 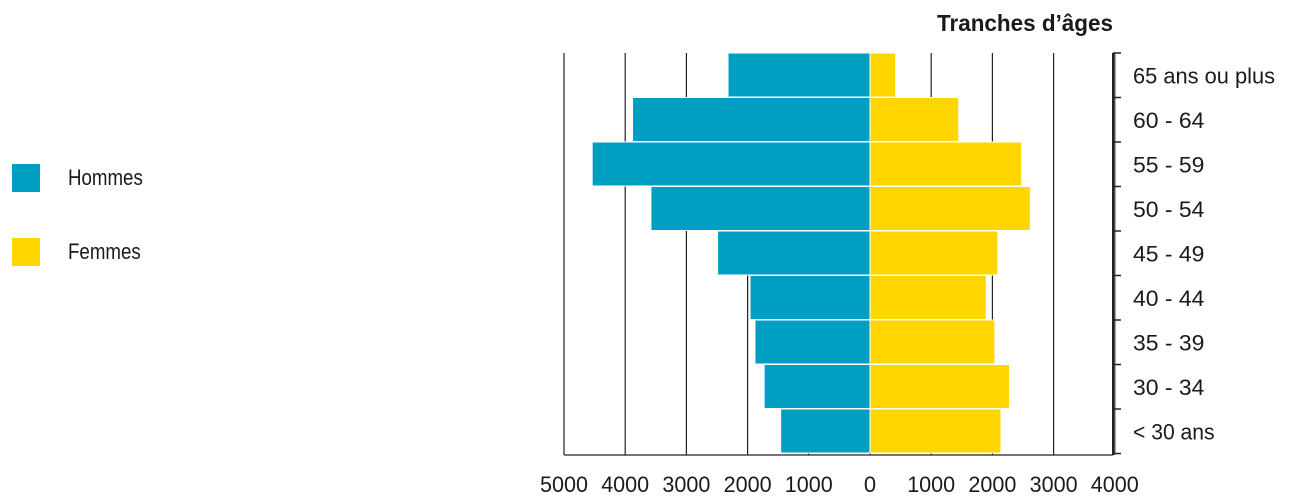 What do you see at coordinates (104, 251) in the screenshot?
I see `legend-label-femmes: Femmes` at bounding box center [104, 251].